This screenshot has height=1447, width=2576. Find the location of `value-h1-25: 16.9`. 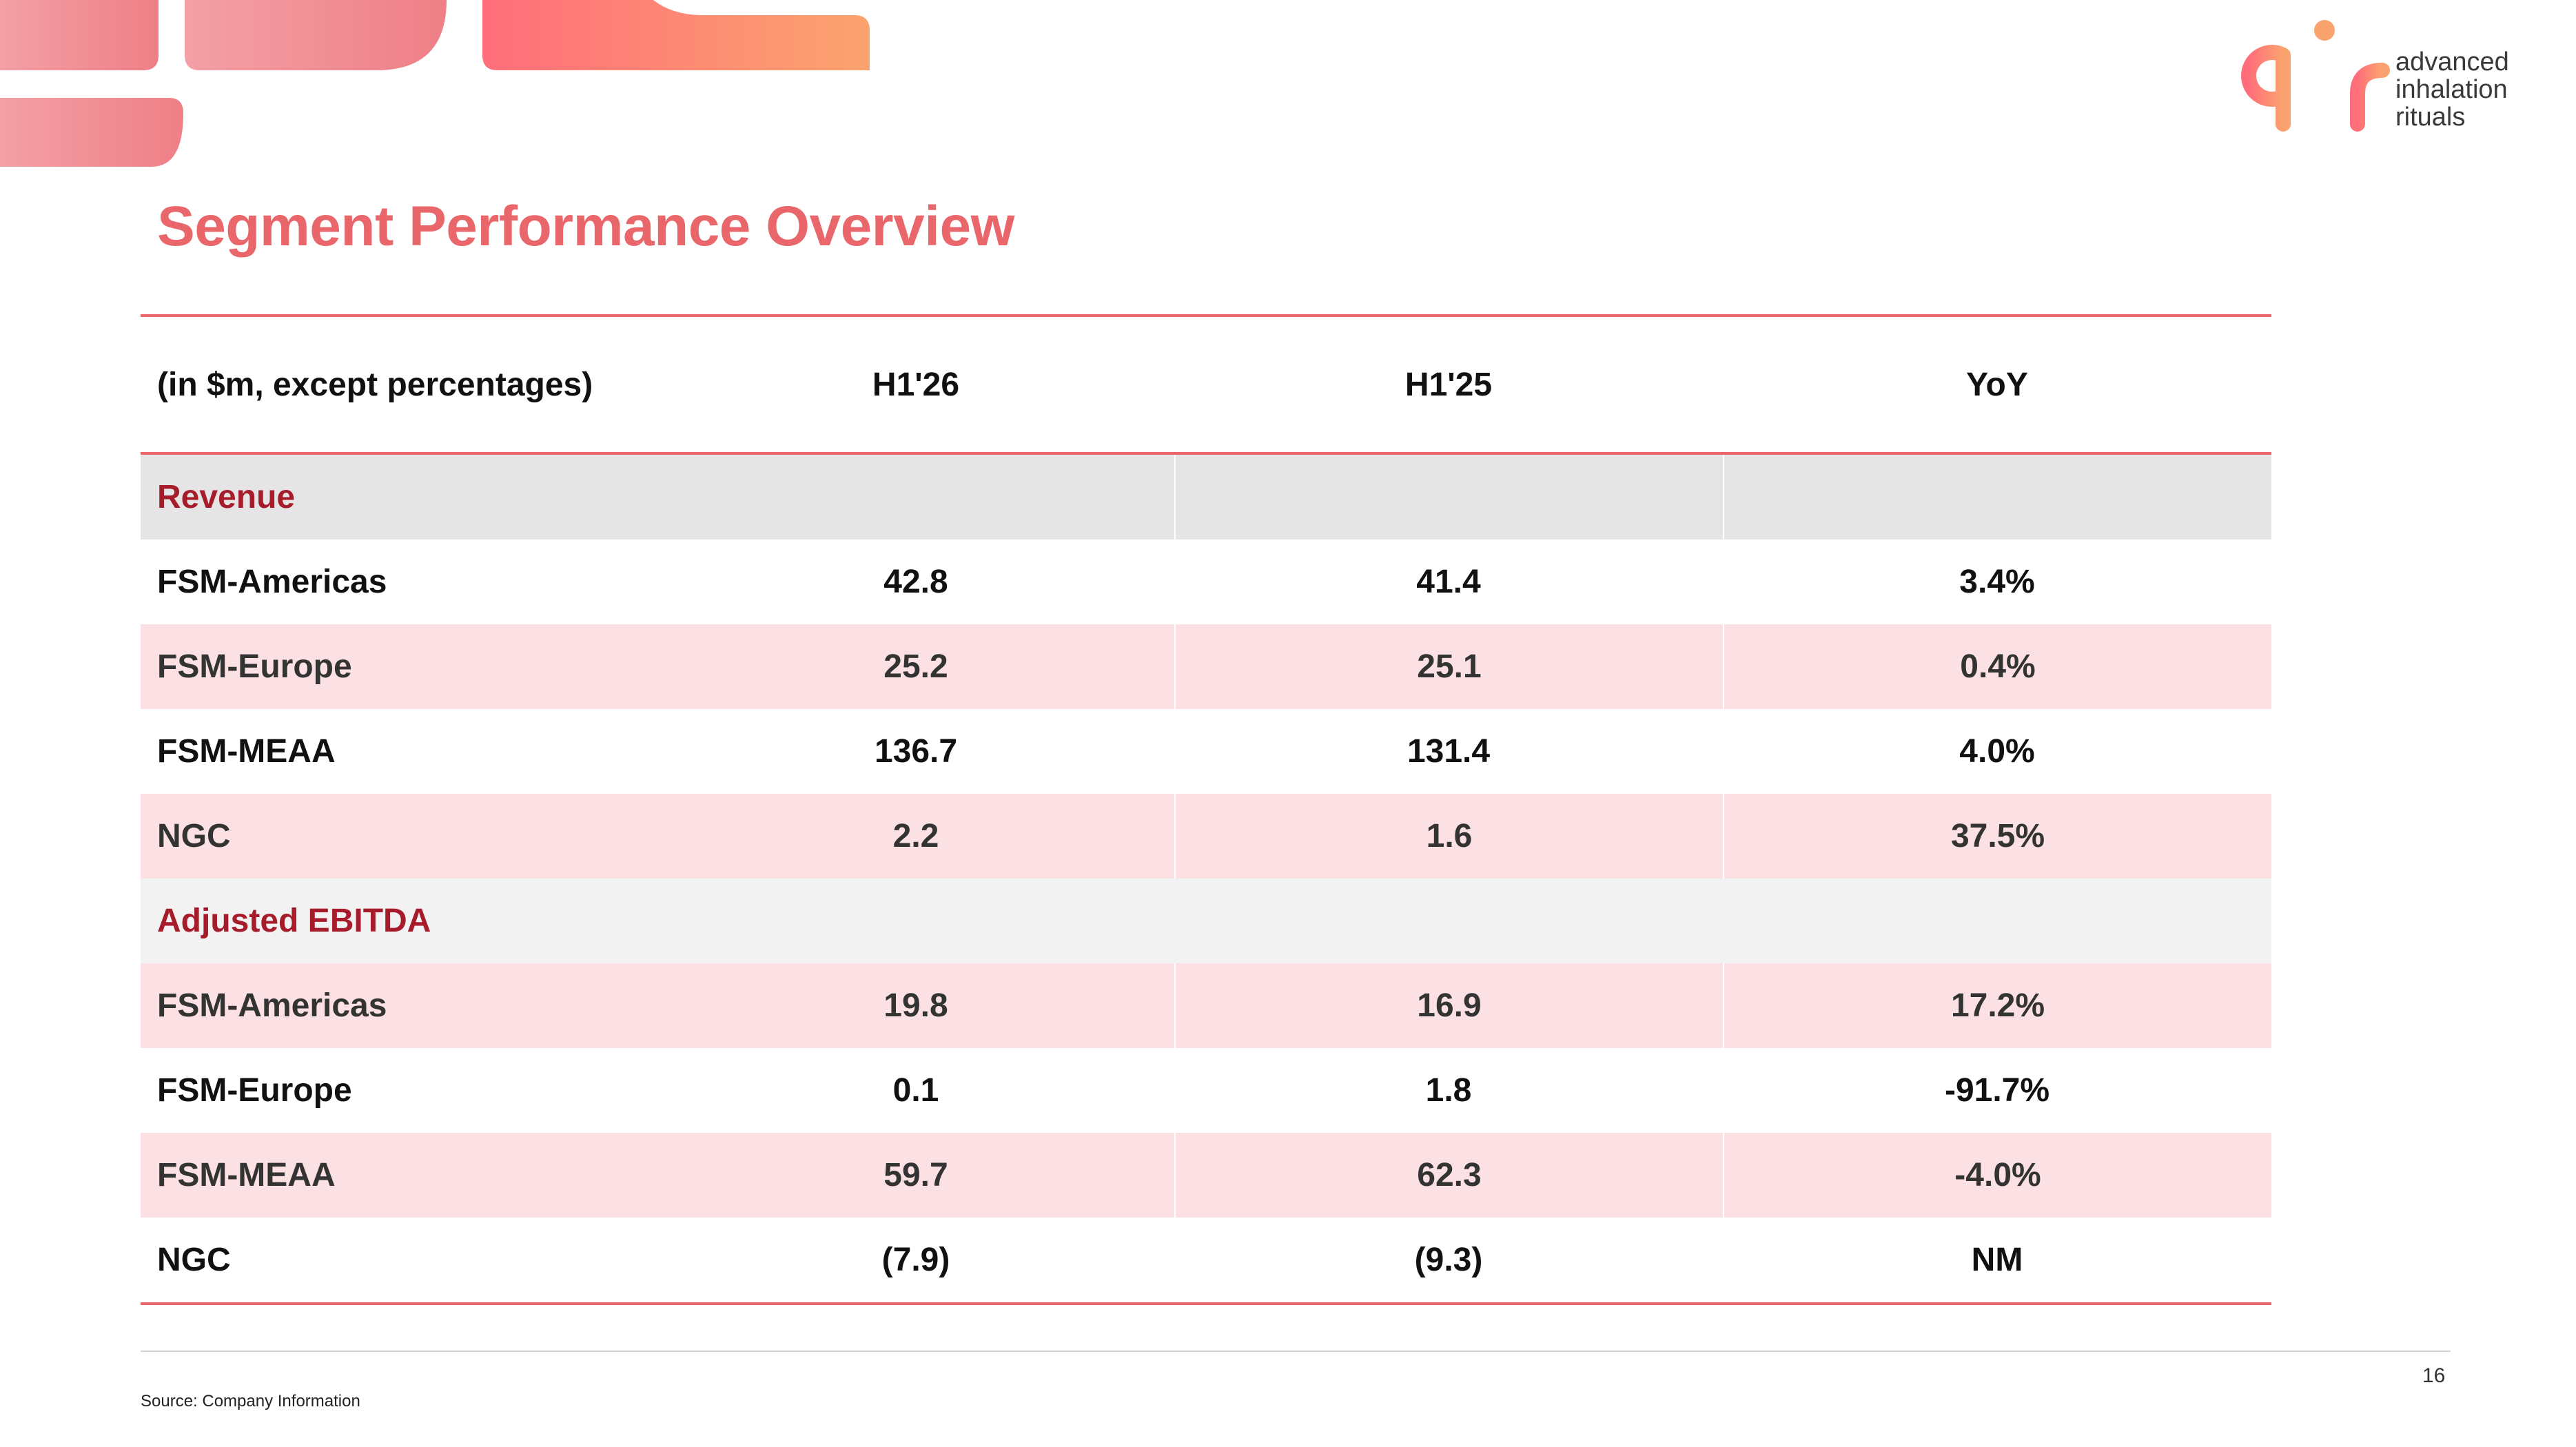

value-h1-25: 16.9 is located at coordinates (1448, 1005).